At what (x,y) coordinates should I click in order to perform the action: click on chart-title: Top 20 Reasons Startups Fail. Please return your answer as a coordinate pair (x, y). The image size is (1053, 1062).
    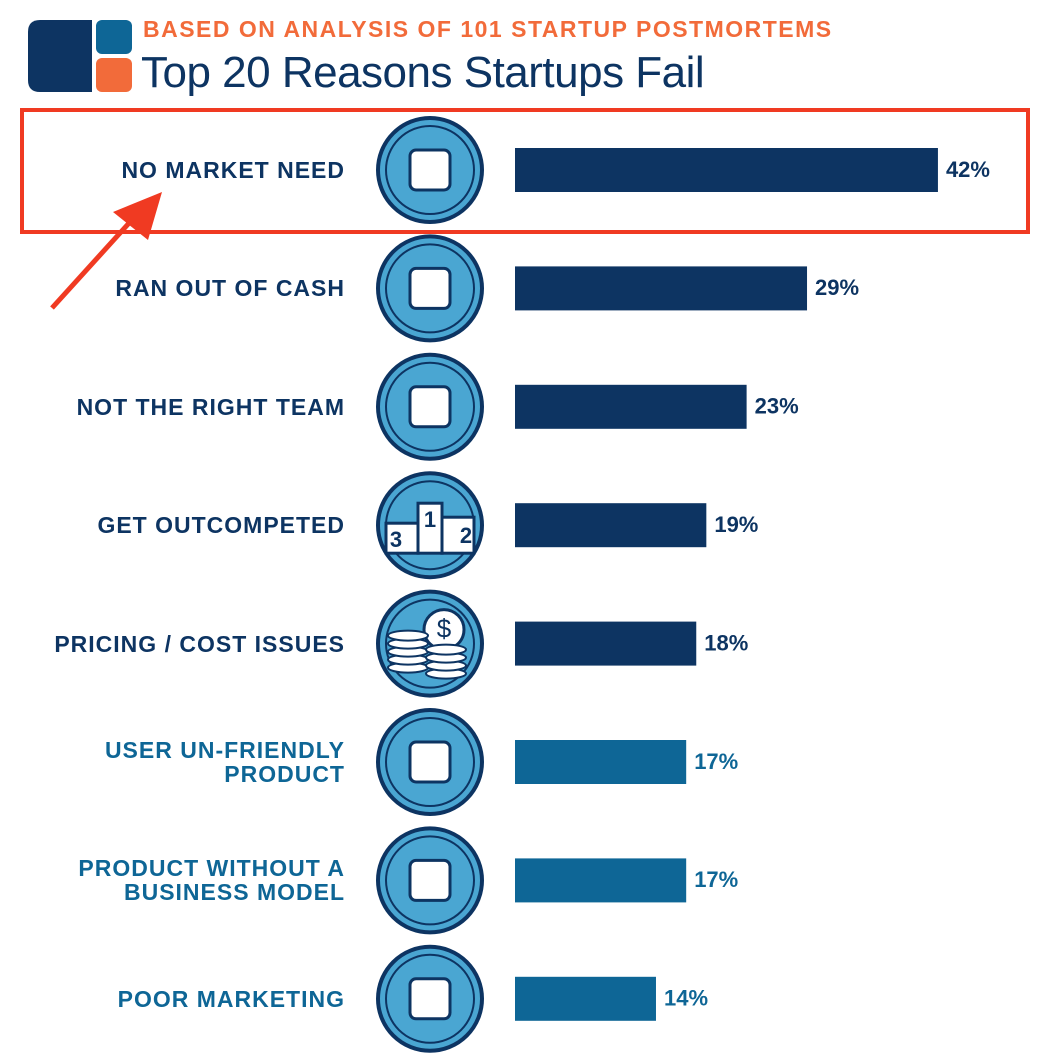
    Looking at the image, I should click on (423, 72).